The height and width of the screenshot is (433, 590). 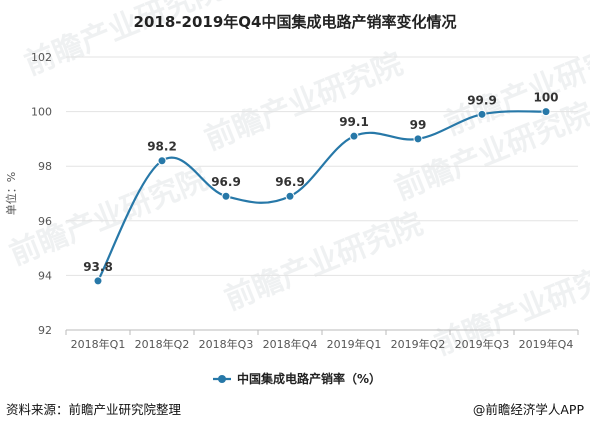 I want to click on y-tick-label: 96, so click(x=45, y=221).